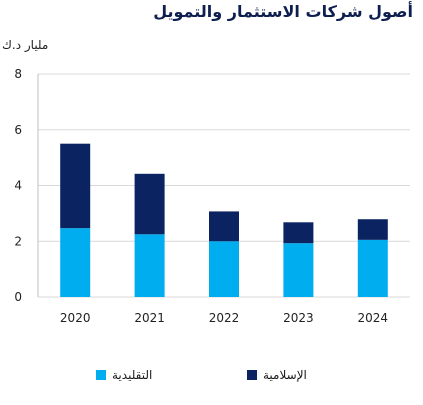 The image size is (423, 405). What do you see at coordinates (283, 11) in the screenshot?
I see `chart-title: أصول شركات الاستثمار والتمويل` at bounding box center [283, 11].